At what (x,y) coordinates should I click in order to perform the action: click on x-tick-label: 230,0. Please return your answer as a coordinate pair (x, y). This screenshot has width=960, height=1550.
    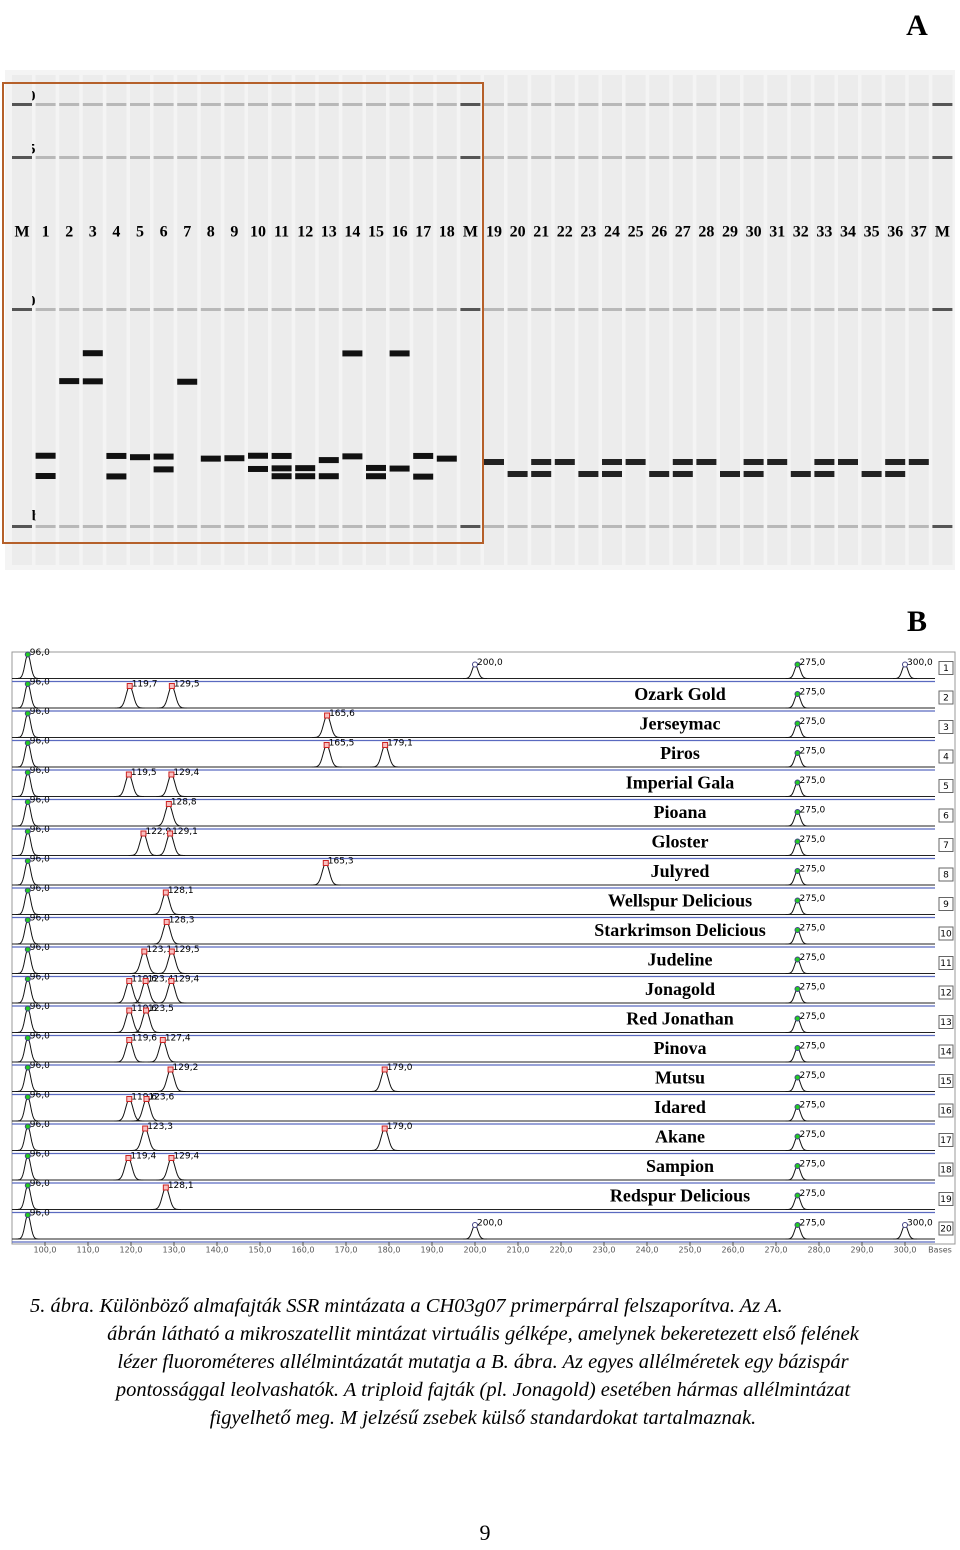
    Looking at the image, I should click on (604, 1250).